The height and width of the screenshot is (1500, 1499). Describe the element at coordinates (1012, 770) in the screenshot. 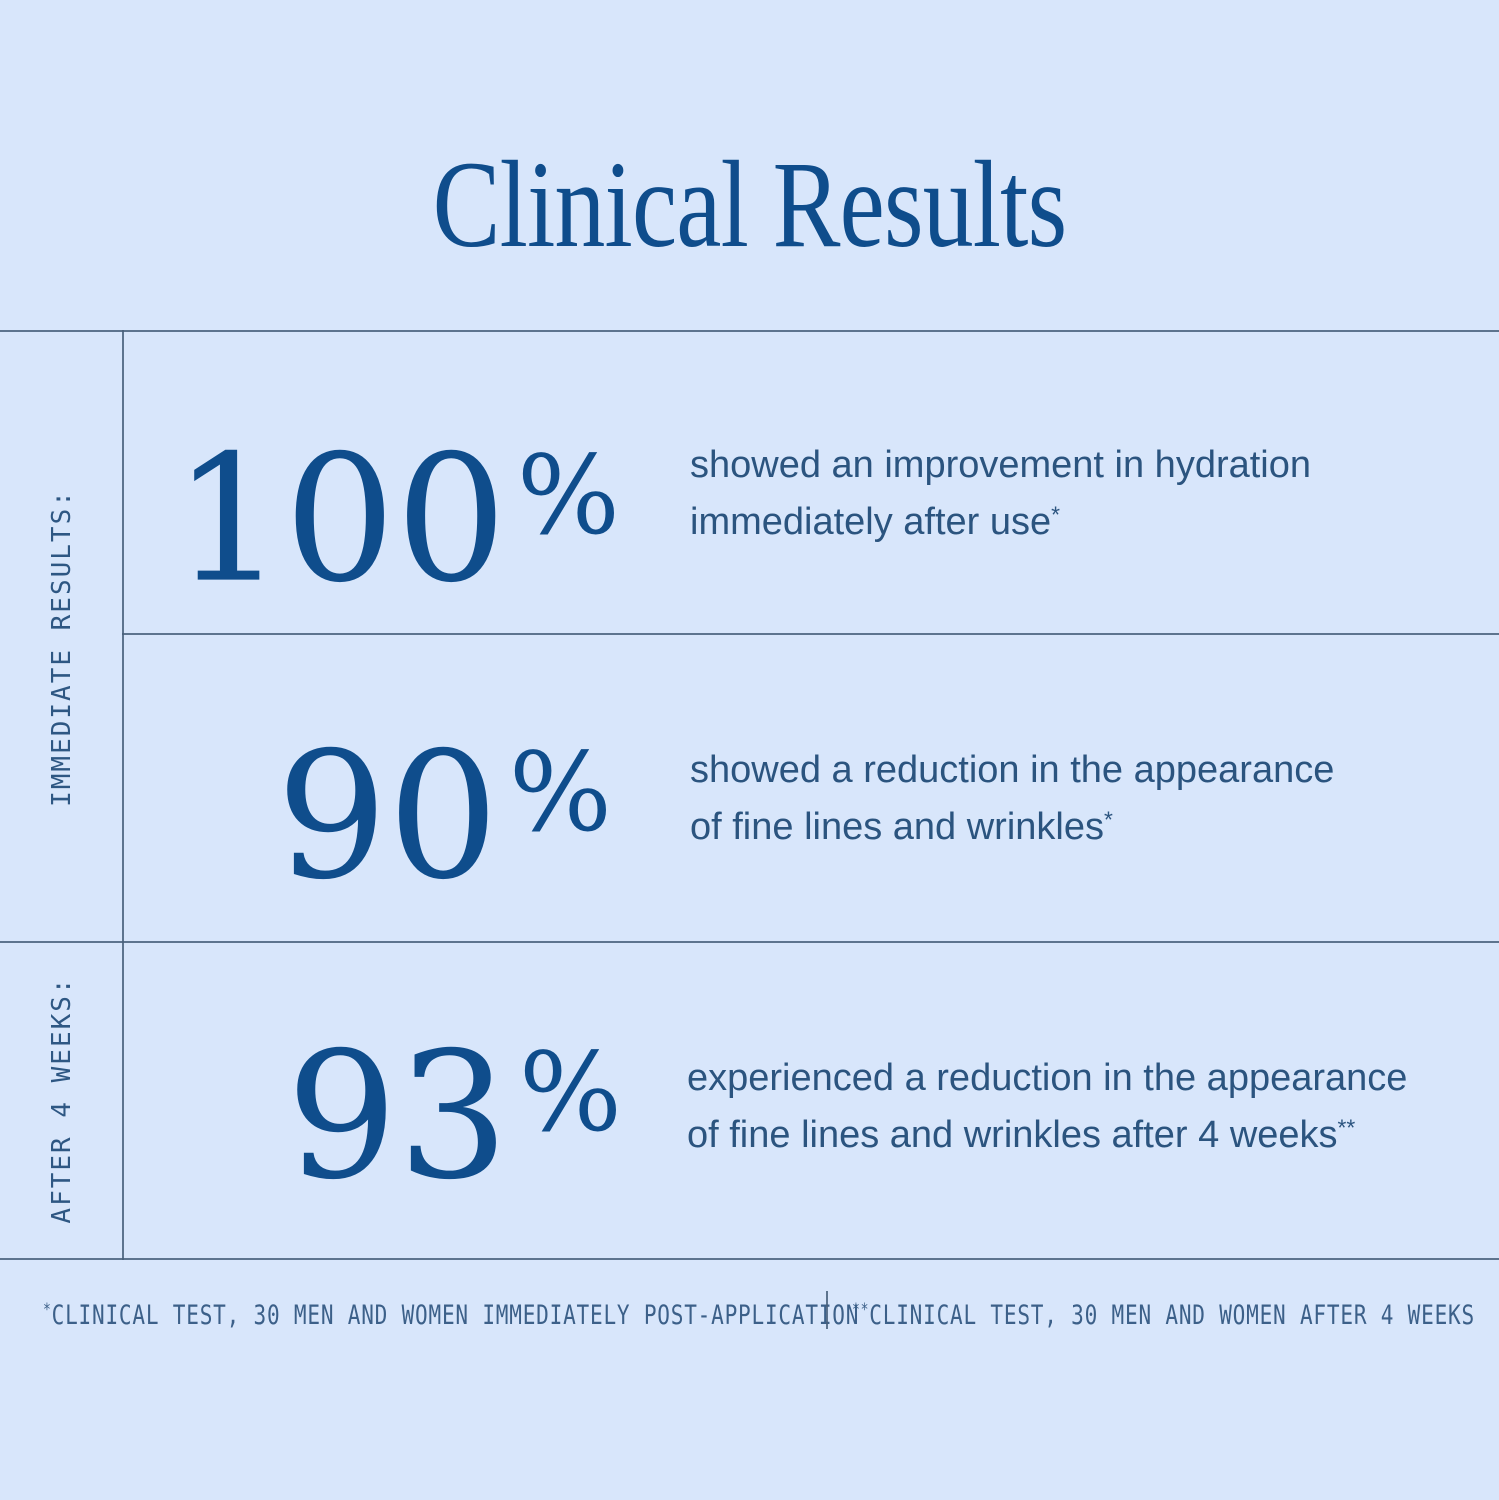

I see `description-line: showed a reduction in the appearance` at that location.